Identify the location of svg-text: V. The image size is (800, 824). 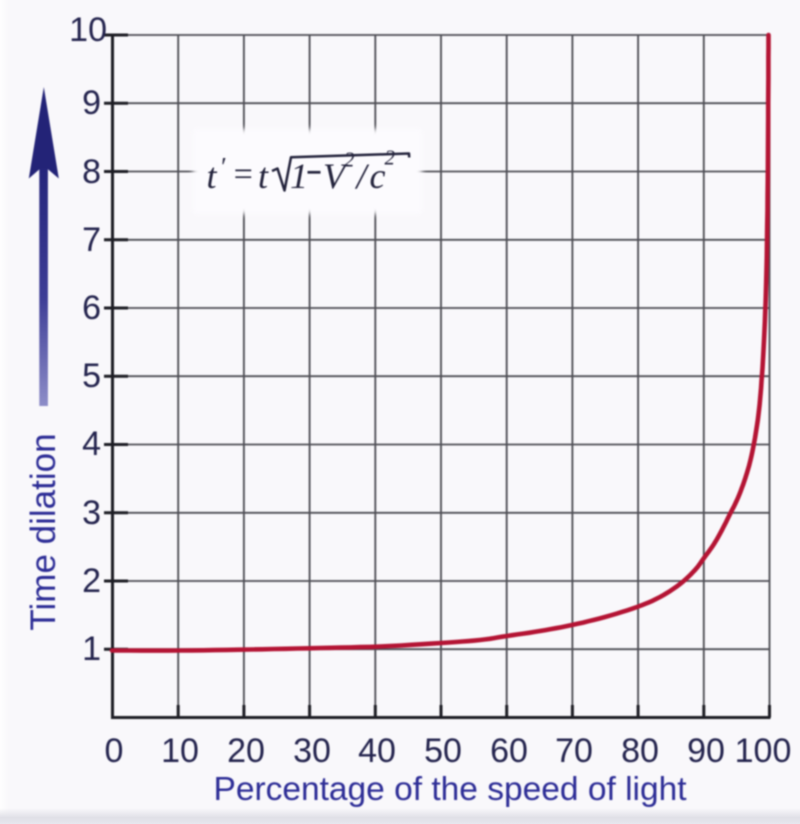
(336, 176).